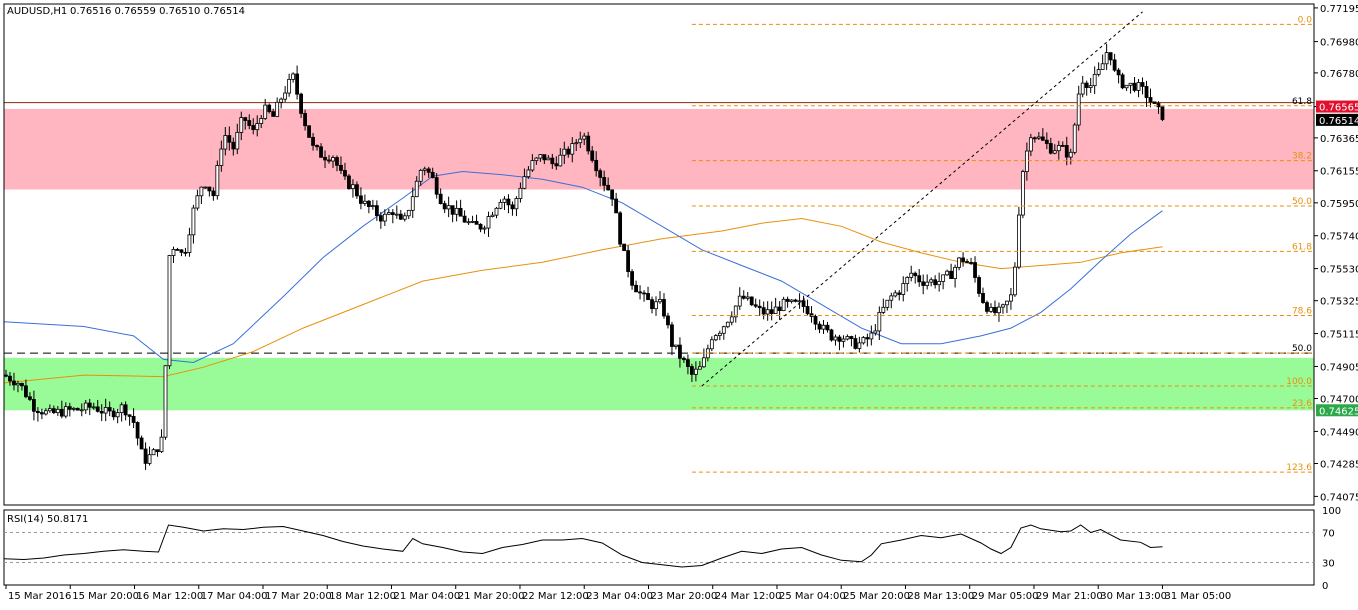 This screenshot has height=610, width=1358. Describe the element at coordinates (1325, 586) in the screenshot. I see `rsi-tick-label: 0` at that location.